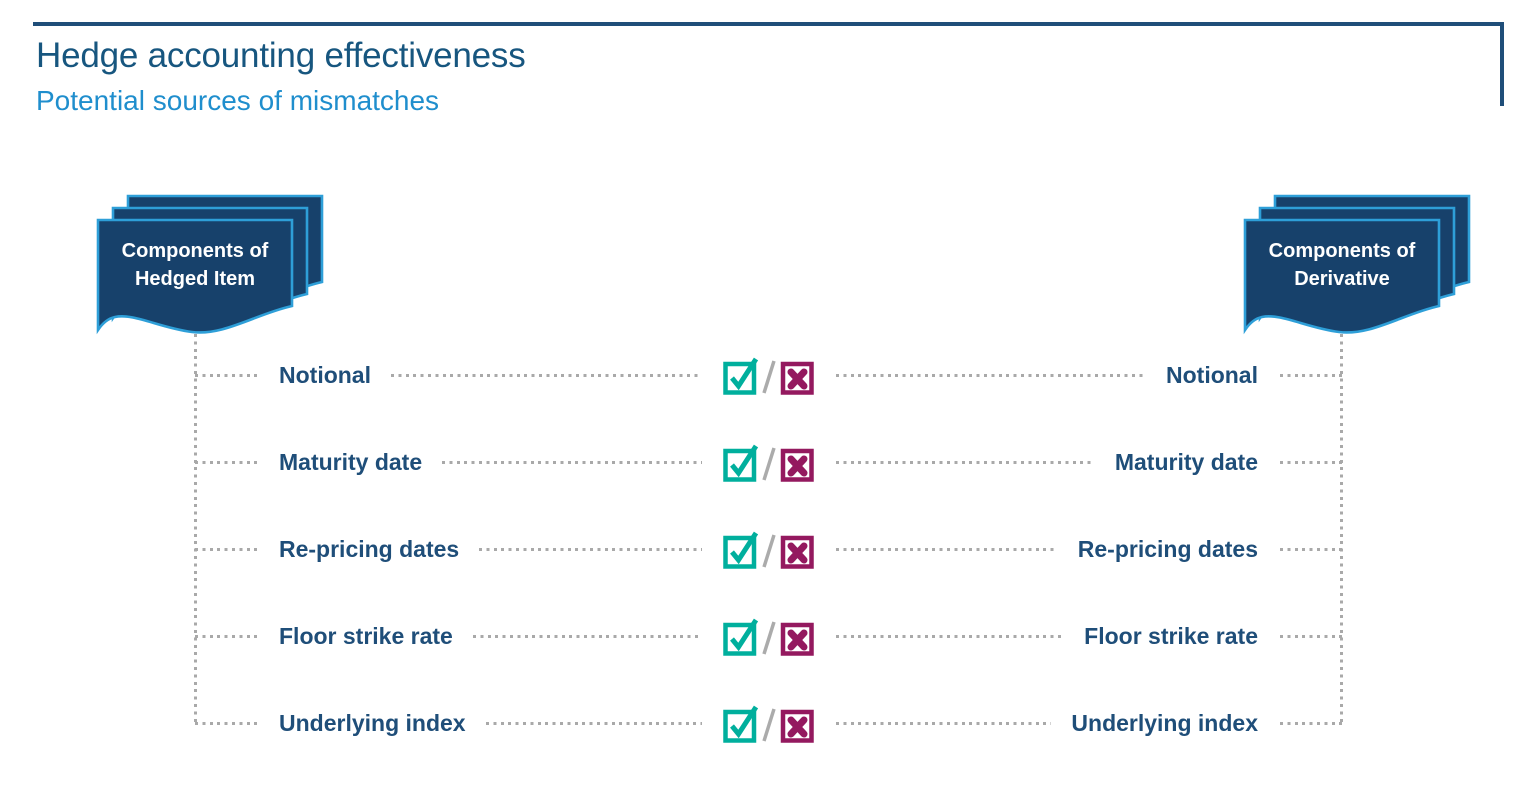 This screenshot has width=1536, height=807. What do you see at coordinates (1186, 461) in the screenshot?
I see `row-label-right: Maturity date` at bounding box center [1186, 461].